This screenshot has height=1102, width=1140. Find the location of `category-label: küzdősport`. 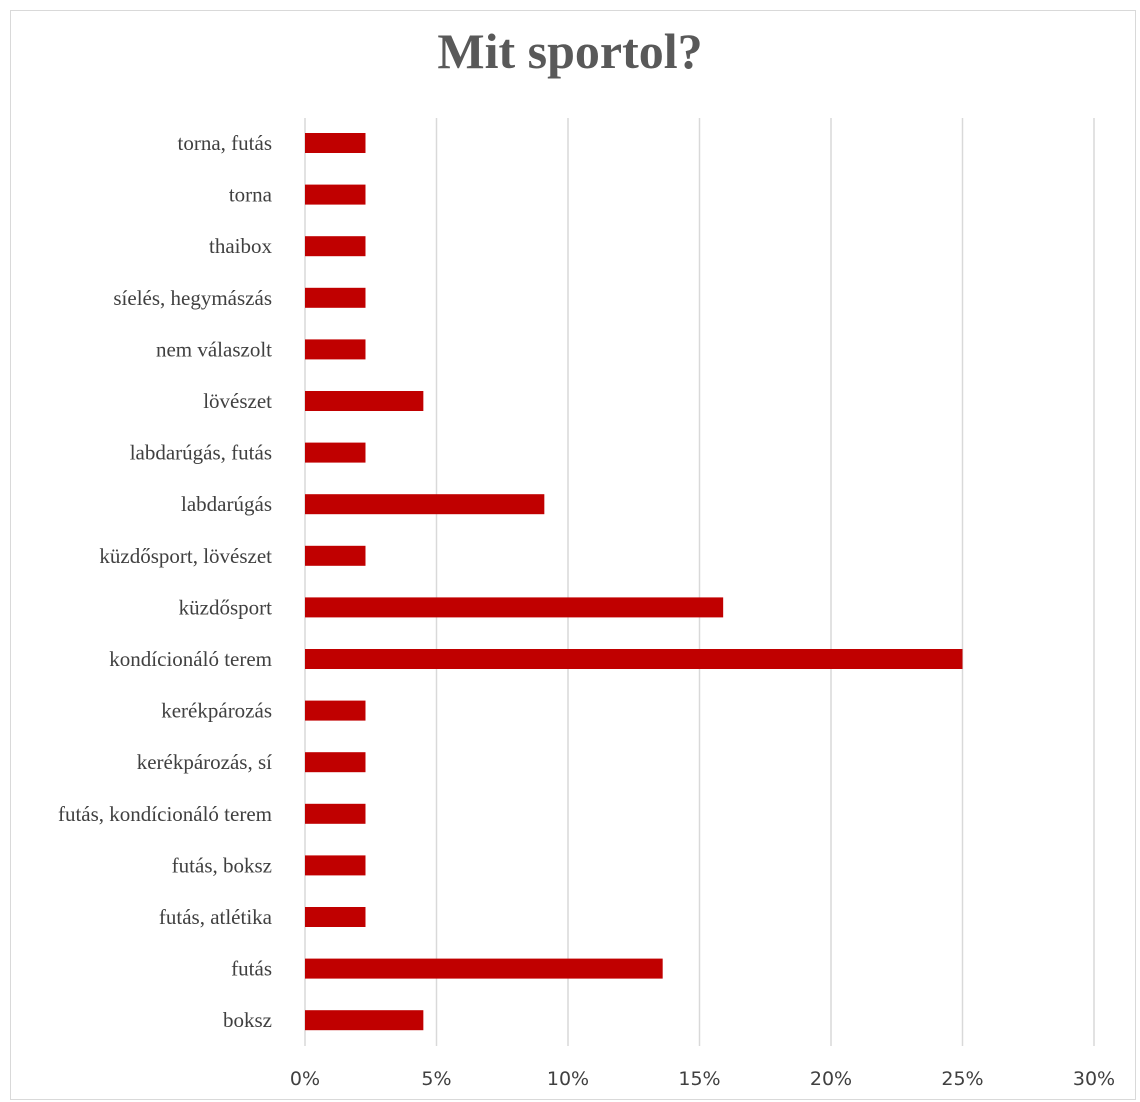

category-label: küzdősport is located at coordinates (225, 607).